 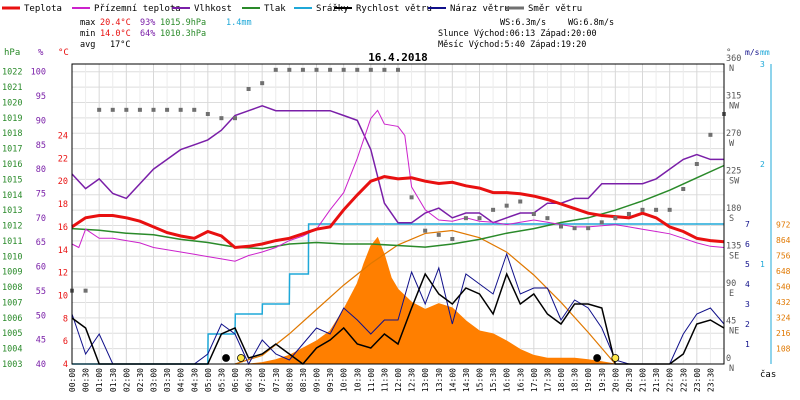 I want to click on axis-header-speed: m/s, so click(x=752, y=52).